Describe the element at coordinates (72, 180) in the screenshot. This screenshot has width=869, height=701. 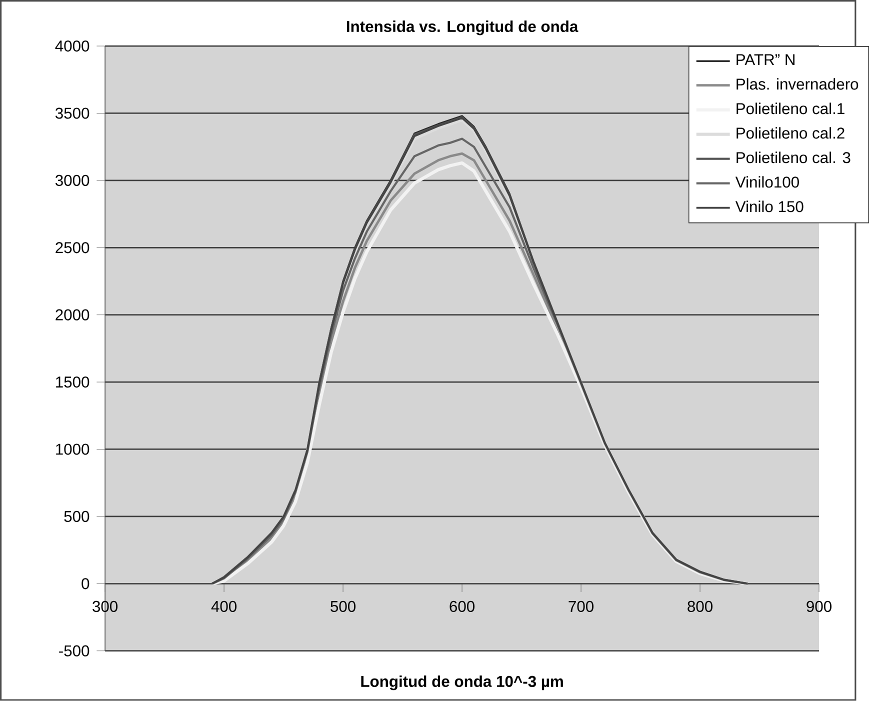
I see `y-tick-label: 3000` at that location.